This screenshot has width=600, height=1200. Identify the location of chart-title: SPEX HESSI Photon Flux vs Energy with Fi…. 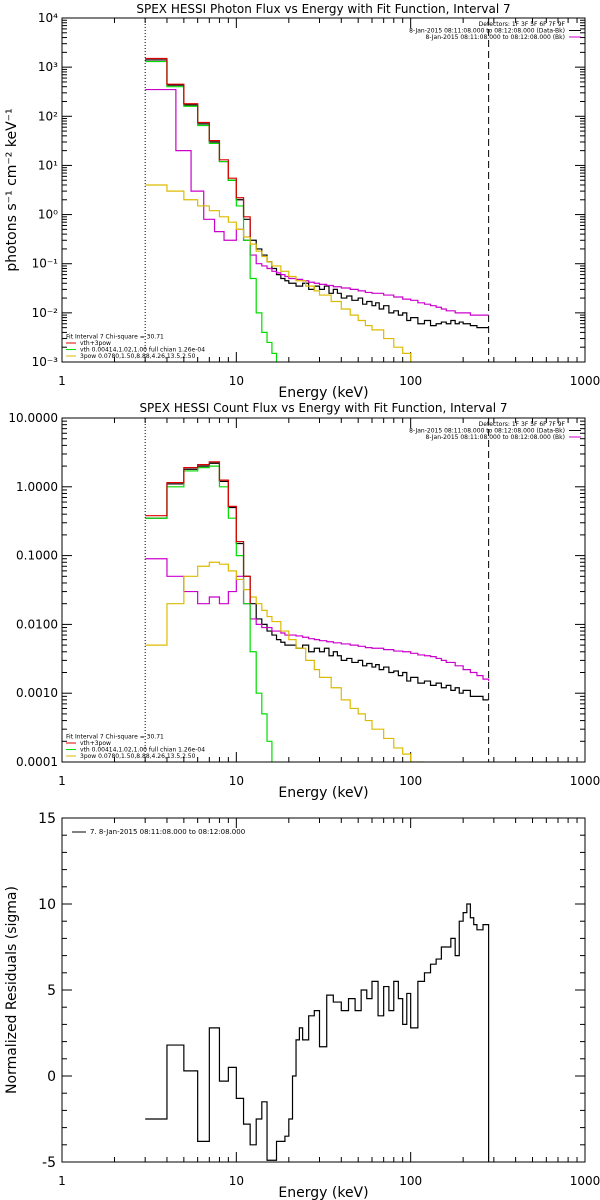
(323, 9).